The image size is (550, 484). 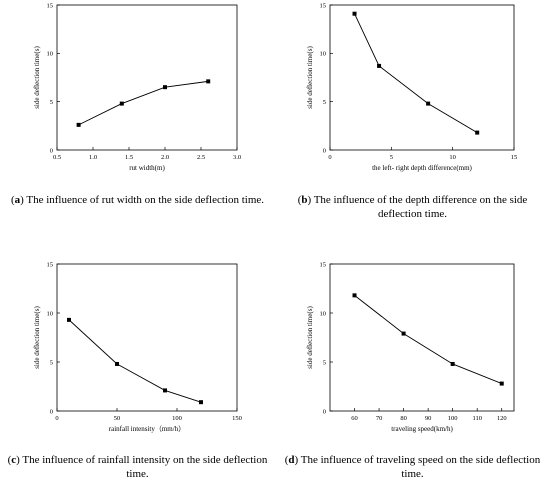 I want to click on x-axis-label: rainfall intensity（mm/h）, so click(x=147, y=429).